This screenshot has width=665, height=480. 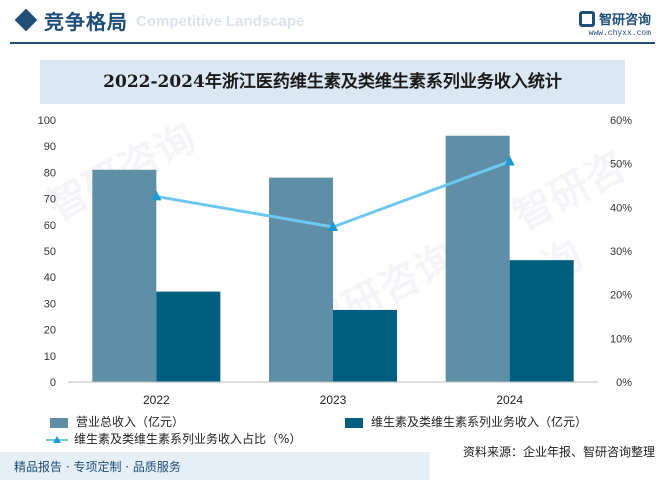 I want to click on legend-item-vitamin: 维生素及类维生素系列业务收入（亿元）, so click(x=466, y=421).